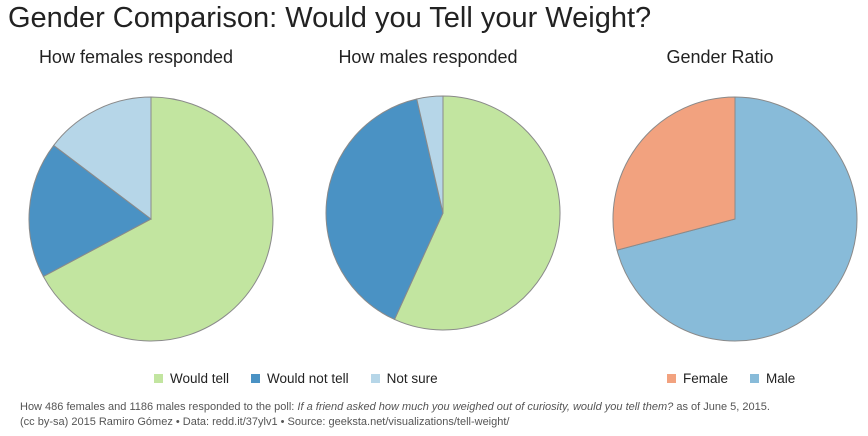  What do you see at coordinates (721, 407) in the screenshot?
I see `caption-date: as of June 5, 2015.` at bounding box center [721, 407].